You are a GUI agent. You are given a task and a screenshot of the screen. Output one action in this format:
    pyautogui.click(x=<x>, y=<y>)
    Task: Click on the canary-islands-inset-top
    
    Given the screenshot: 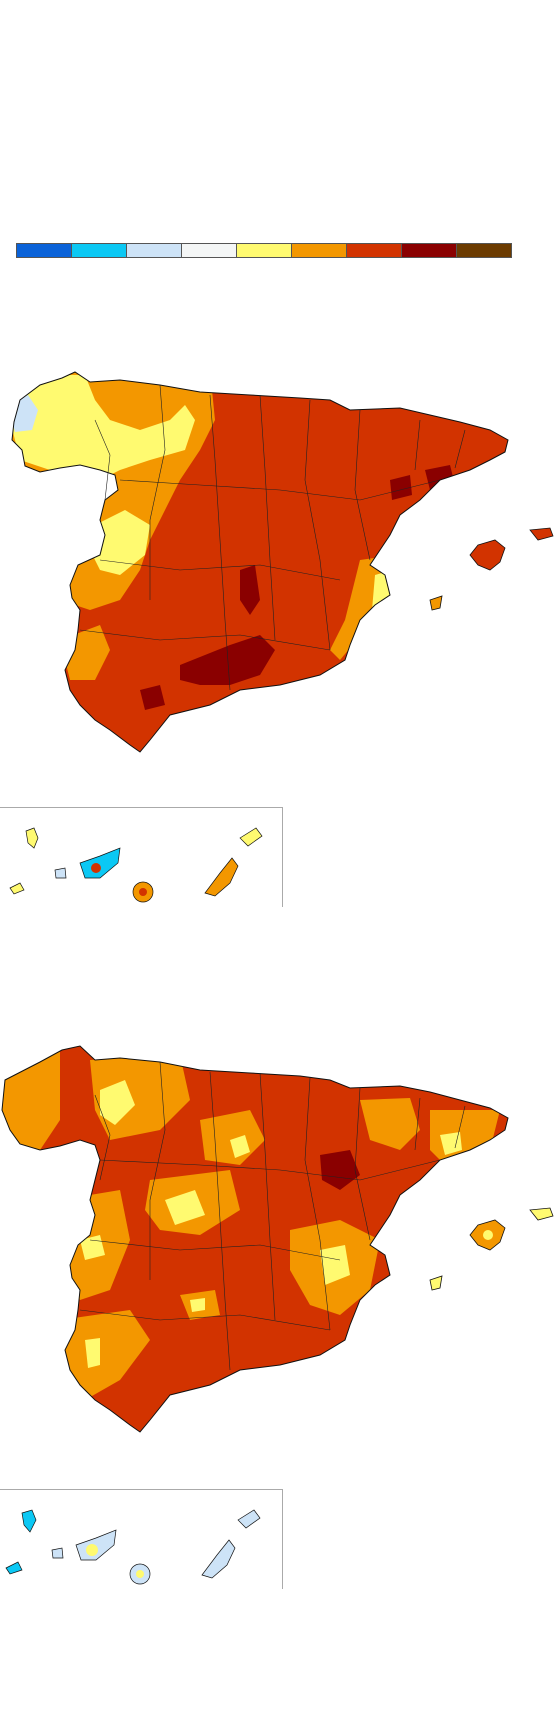 What is the action you would take?
    pyautogui.click(x=141, y=857)
    